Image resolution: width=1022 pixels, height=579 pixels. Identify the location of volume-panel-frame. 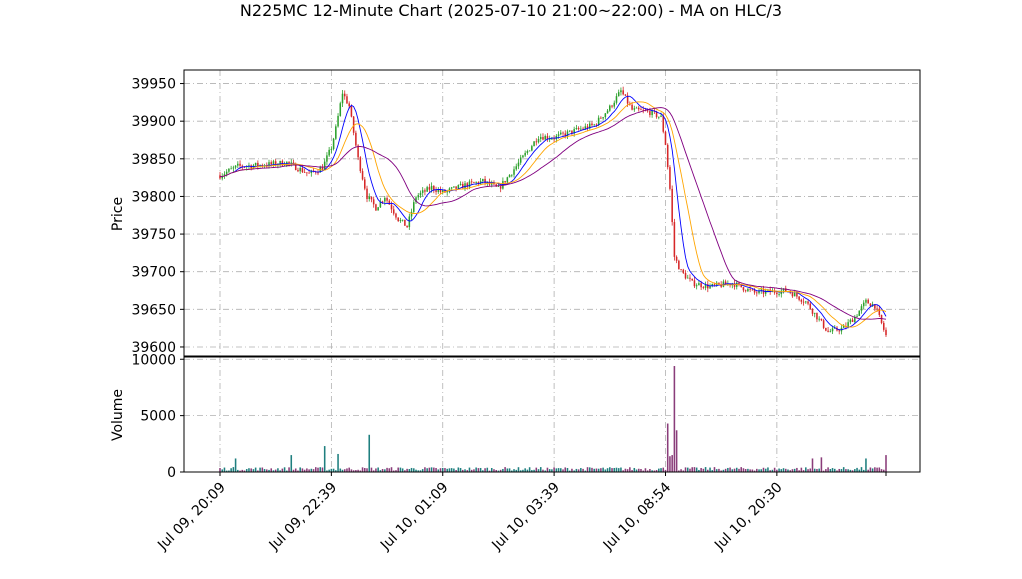
(552, 414).